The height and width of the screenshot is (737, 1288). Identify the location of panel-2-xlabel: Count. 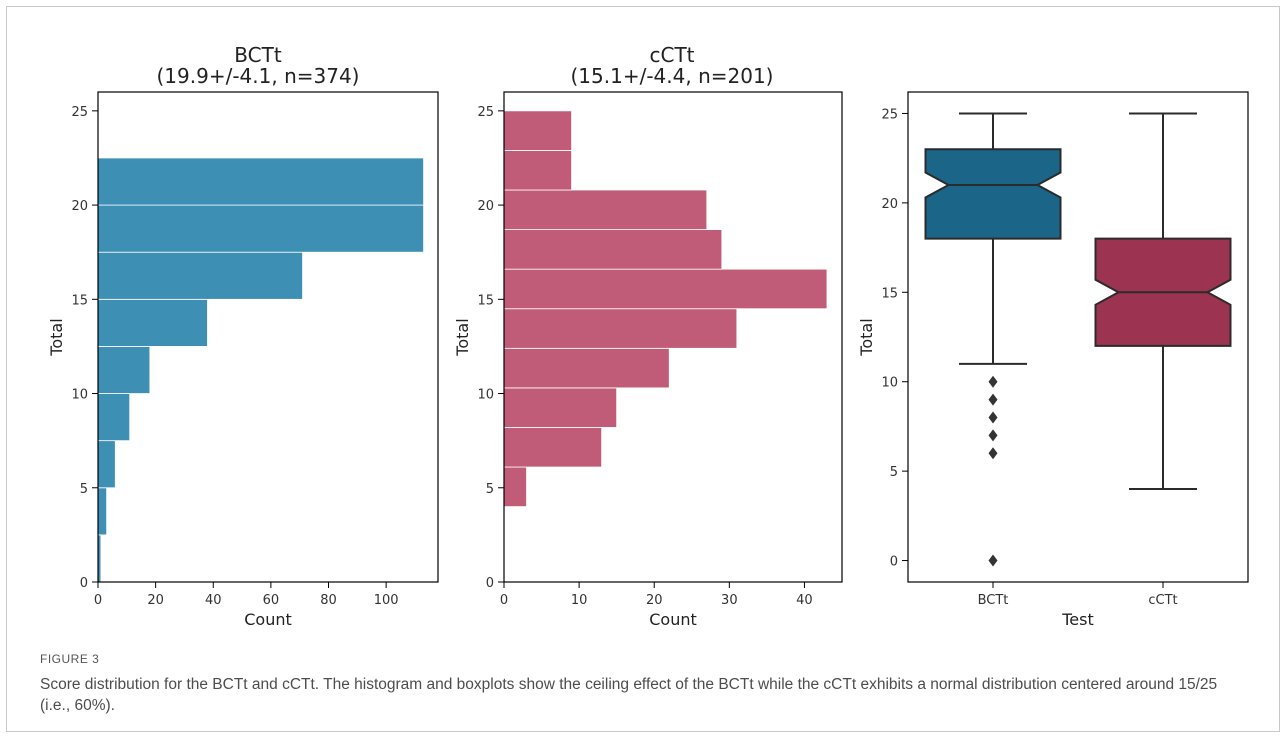
(673, 619).